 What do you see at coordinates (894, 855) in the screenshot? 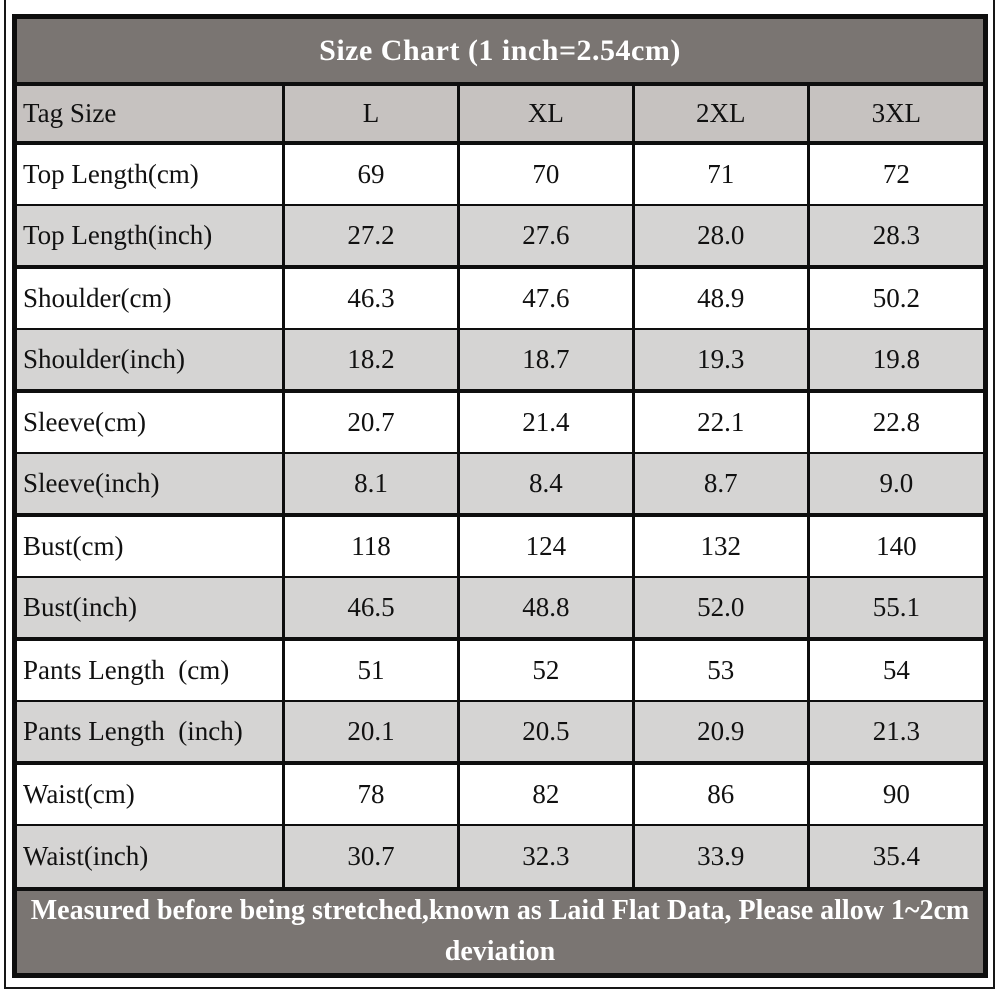
I see `value-cell: 35.4` at bounding box center [894, 855].